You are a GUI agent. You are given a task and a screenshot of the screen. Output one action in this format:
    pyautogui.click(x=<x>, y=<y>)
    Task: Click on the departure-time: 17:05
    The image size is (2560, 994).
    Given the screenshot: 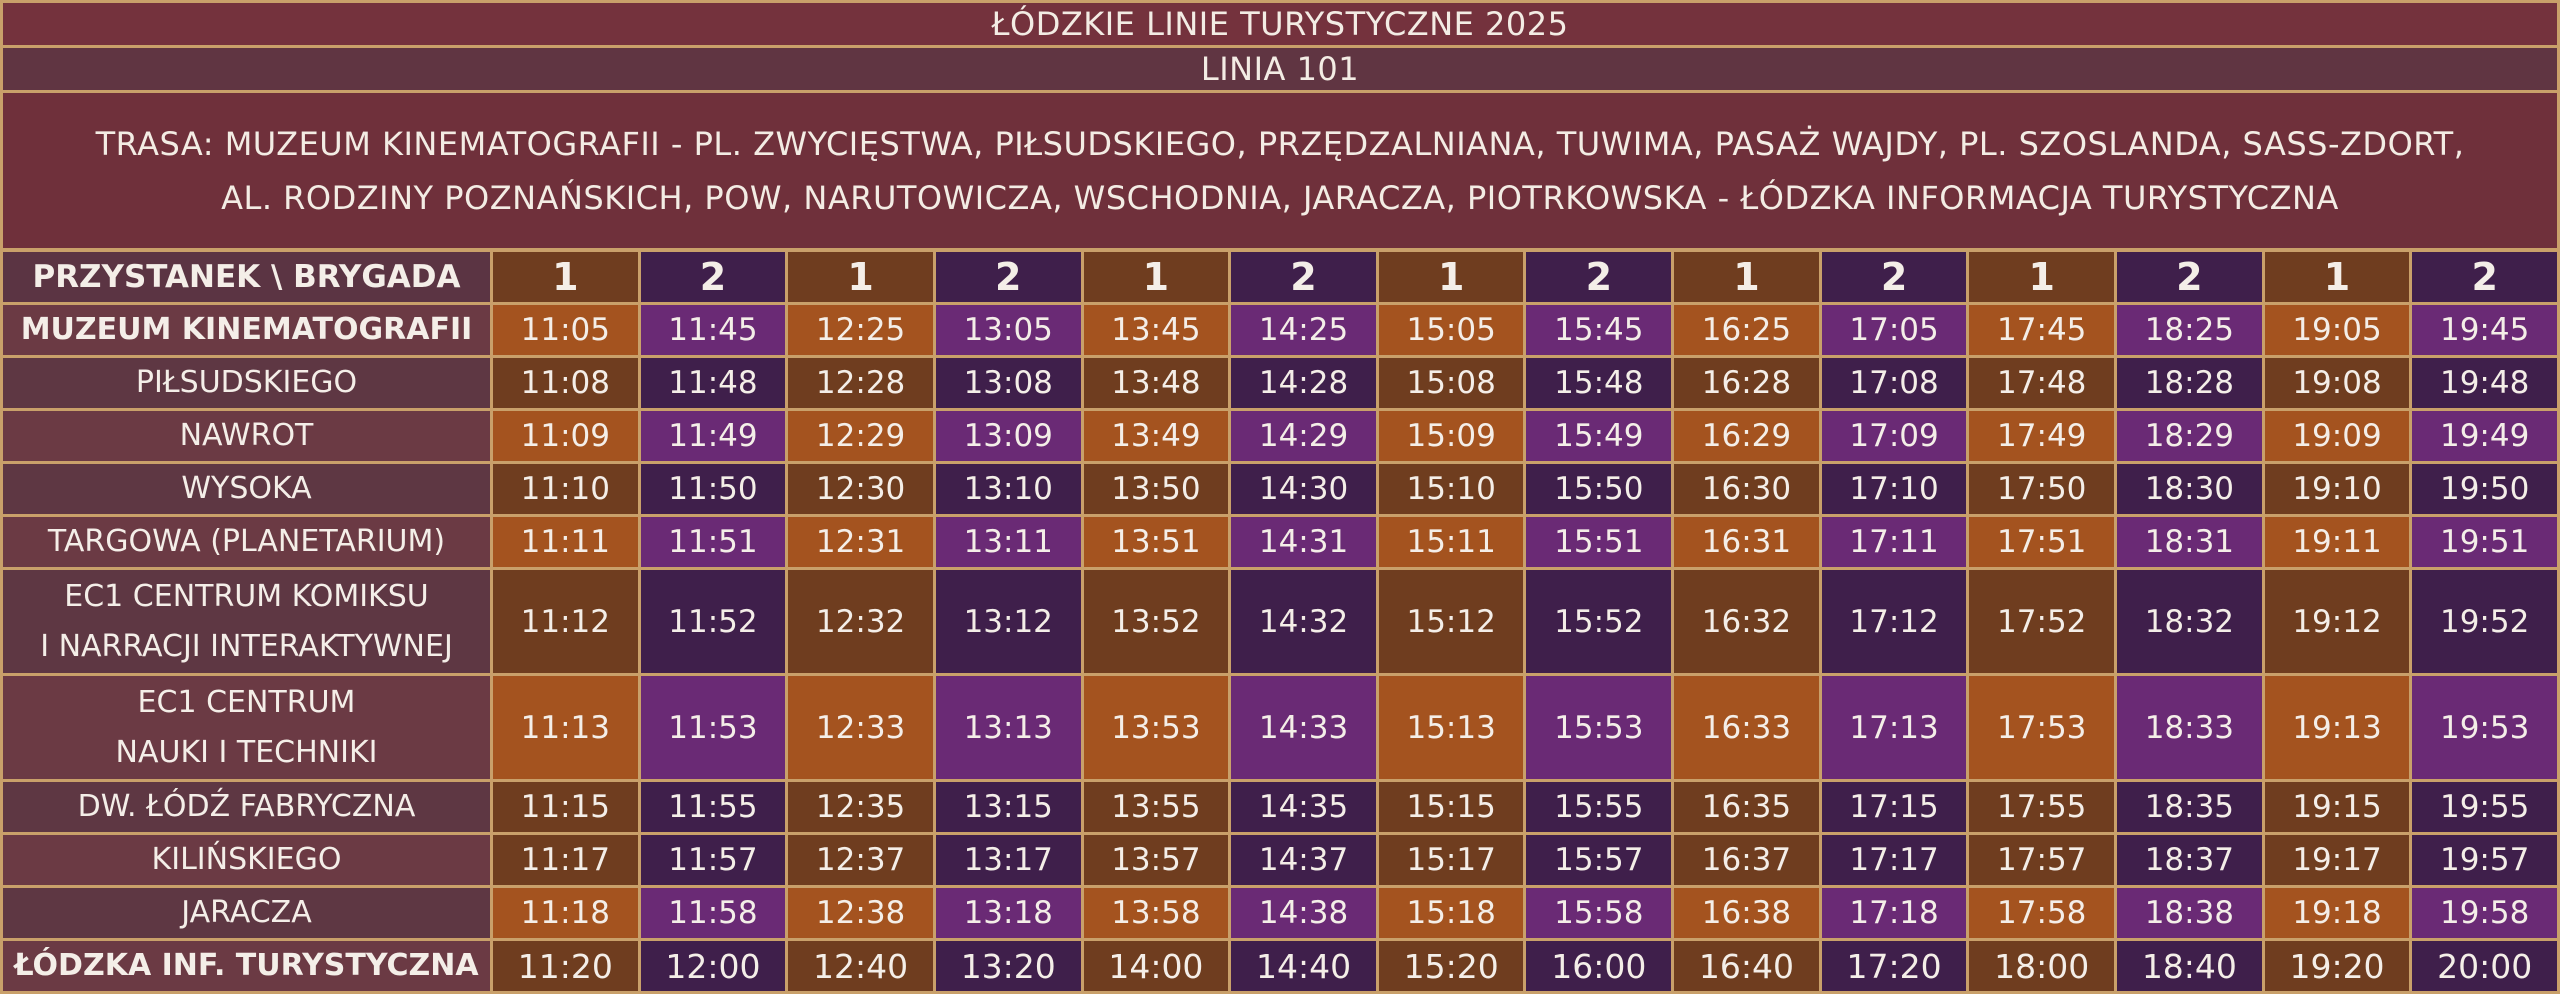 What is the action you would take?
    pyautogui.click(x=1894, y=330)
    